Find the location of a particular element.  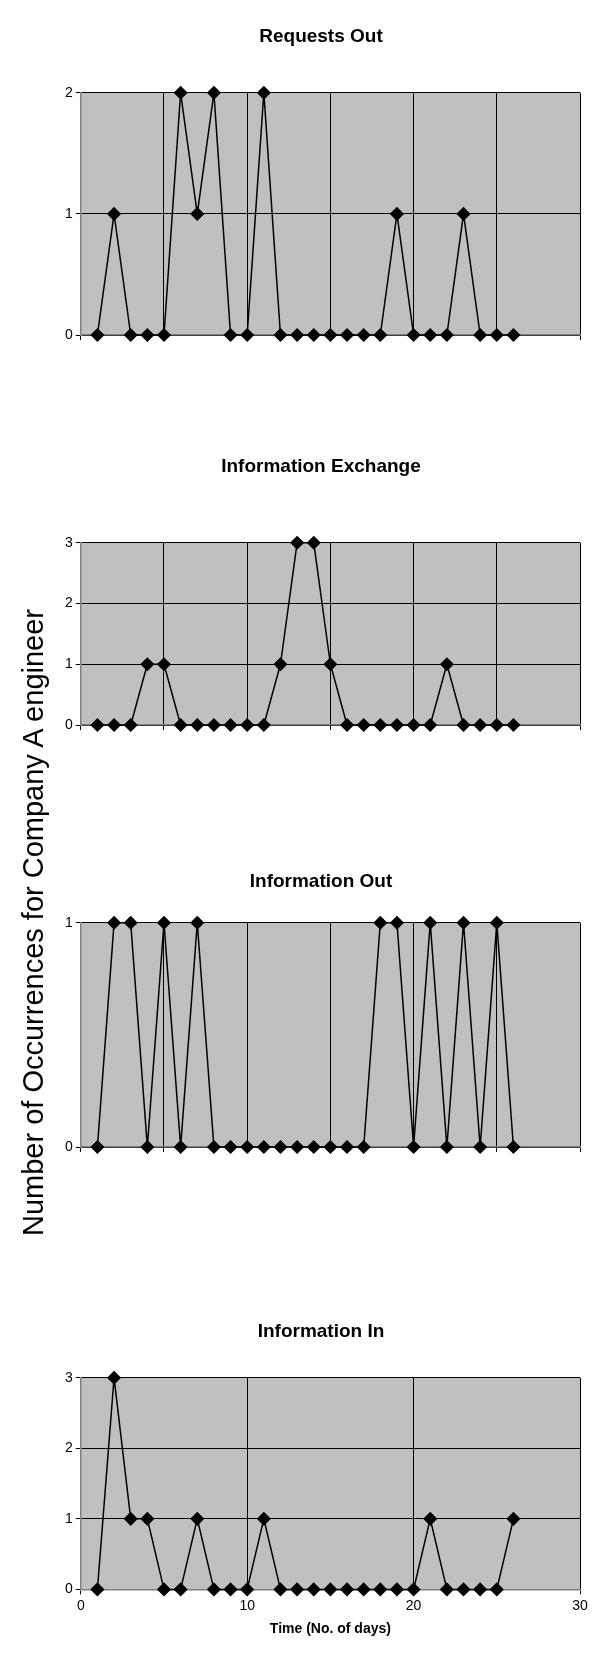

x-tick-label: 30 is located at coordinates (580, 1604).